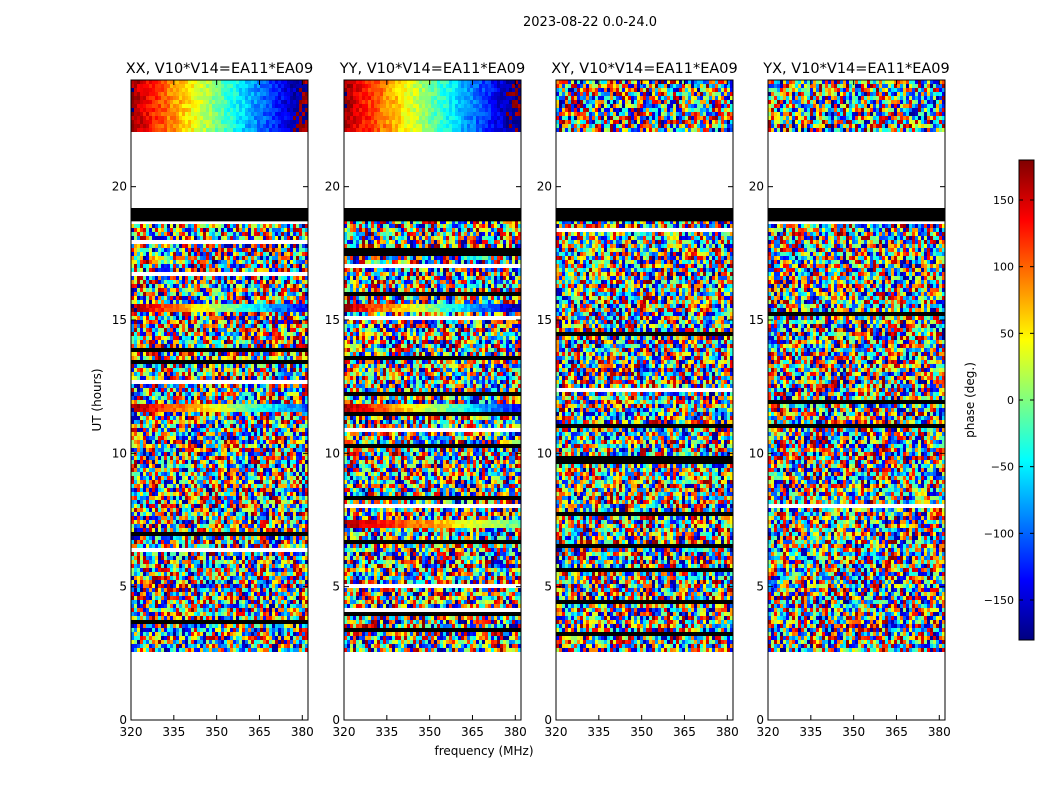  I want to click on panel-title: XX, V10*V14=EA11*EA09, so click(220, 69).